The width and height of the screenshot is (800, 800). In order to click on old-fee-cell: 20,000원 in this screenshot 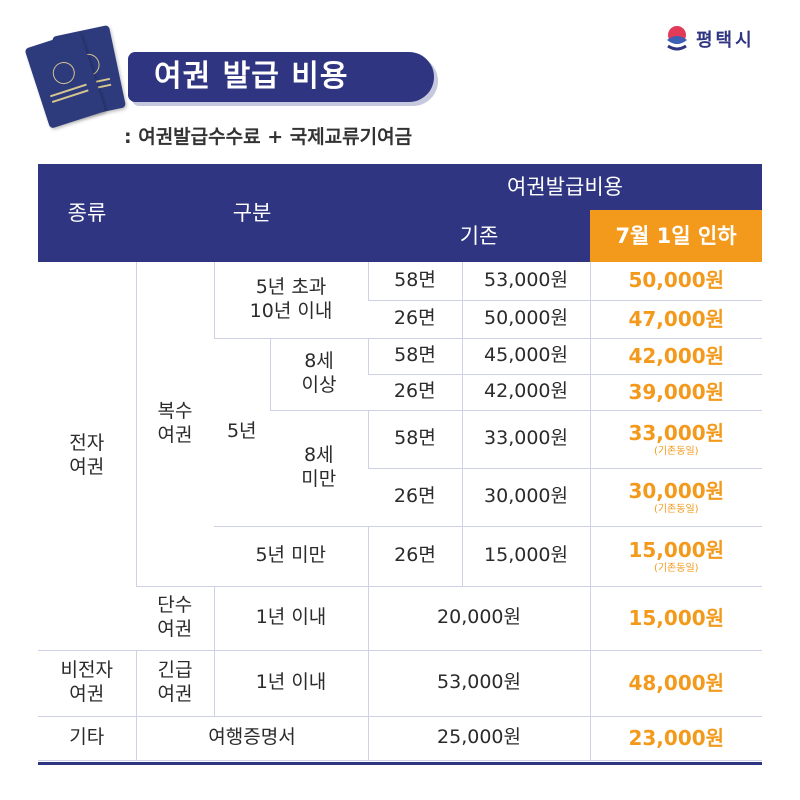, I will do `click(479, 618)`.